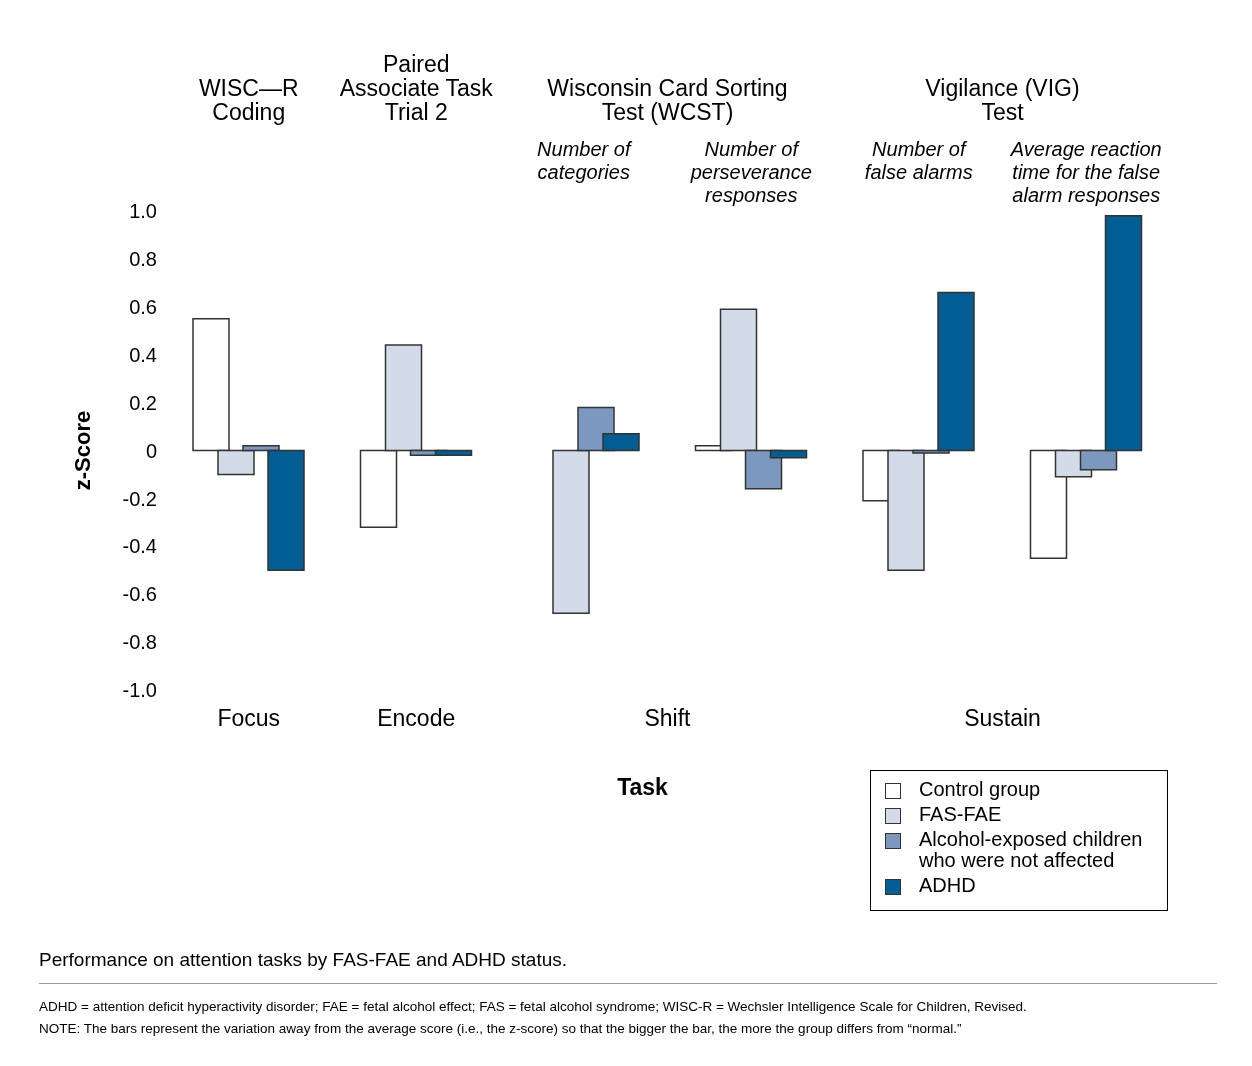 This screenshot has height=1066, width=1252. I want to click on text: NOTE: The bars represent the variation away from the average score (i.e., the z-score) so that the bigger the bar, the more the group differs from “normal.”, so click(501, 1028).